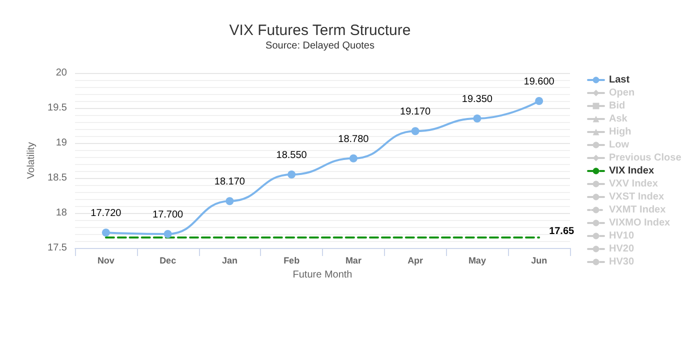  I want to click on data-label: 19.600, so click(539, 82).